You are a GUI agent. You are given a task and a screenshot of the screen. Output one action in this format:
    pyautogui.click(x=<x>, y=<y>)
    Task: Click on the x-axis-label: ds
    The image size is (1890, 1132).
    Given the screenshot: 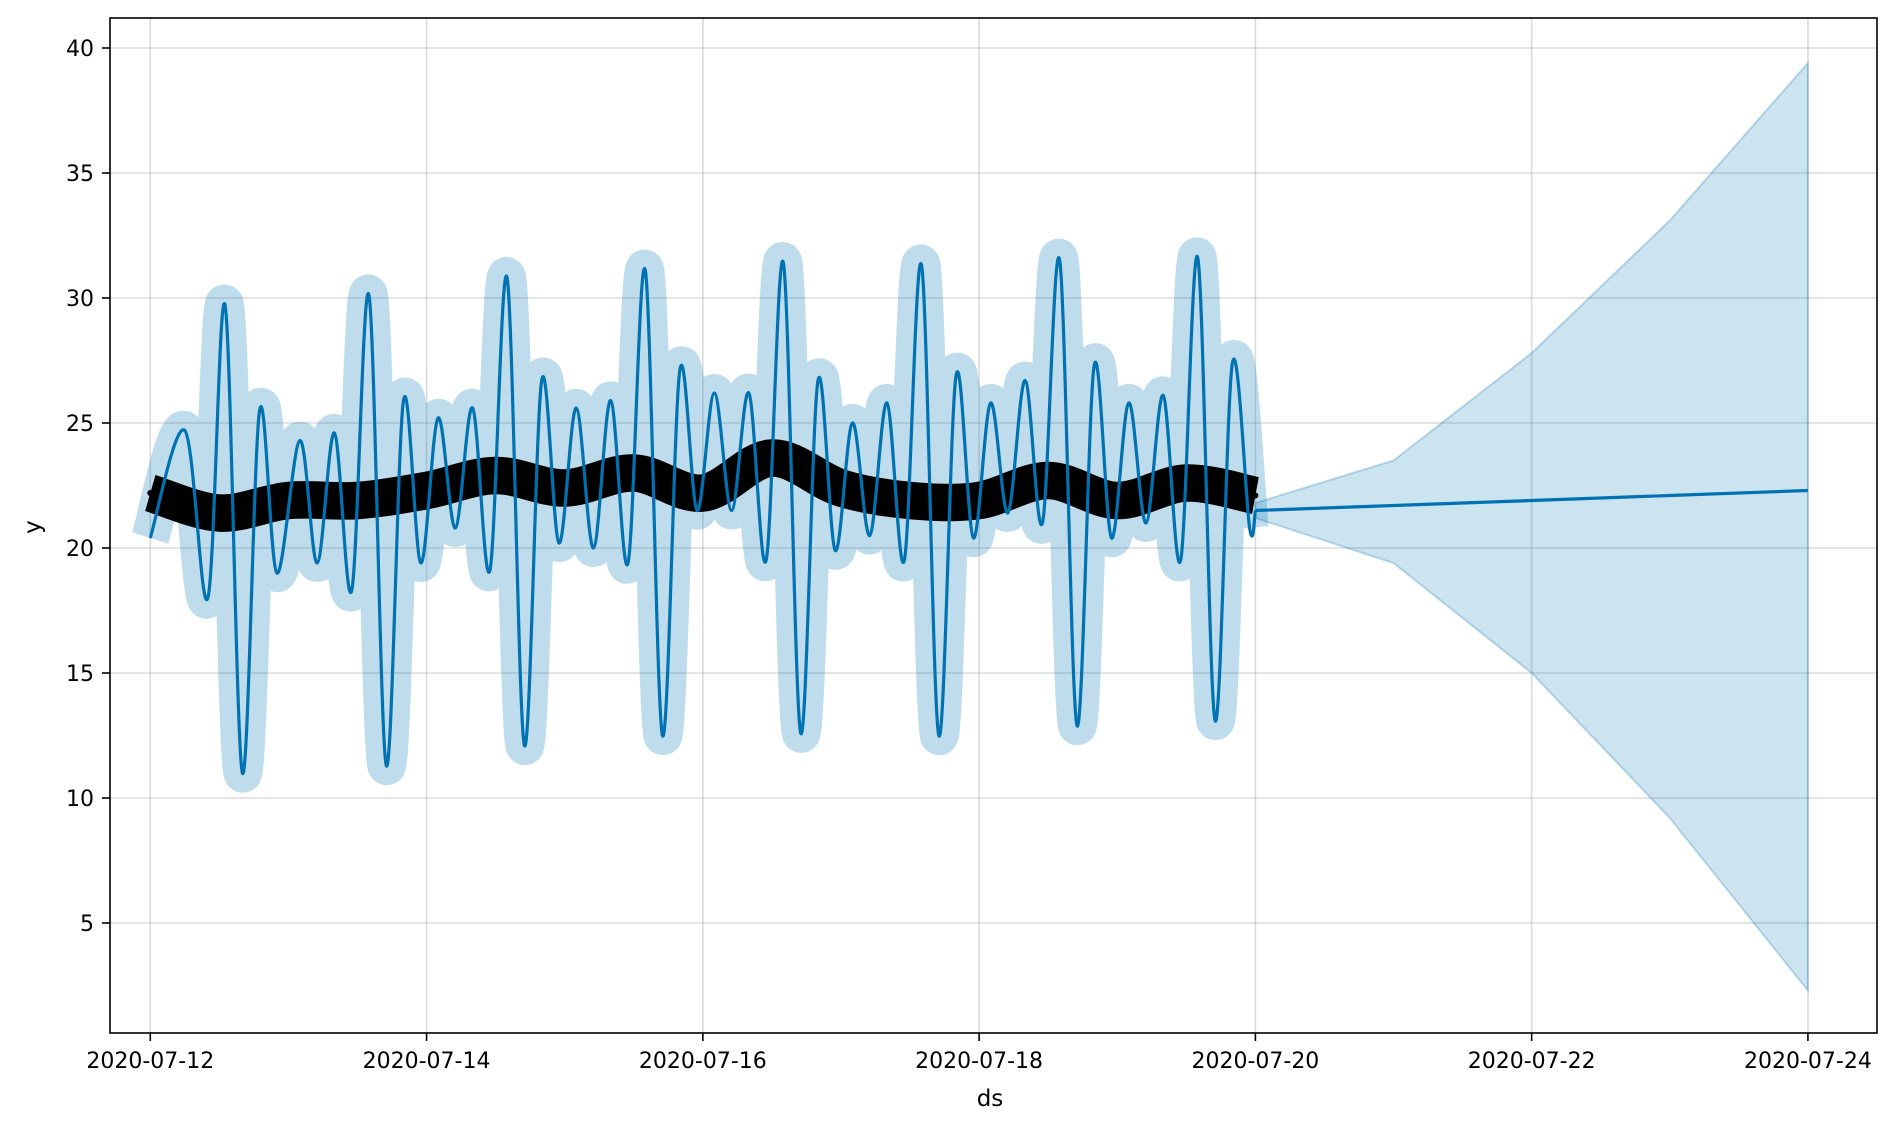 What is the action you would take?
    pyautogui.click(x=990, y=1099)
    